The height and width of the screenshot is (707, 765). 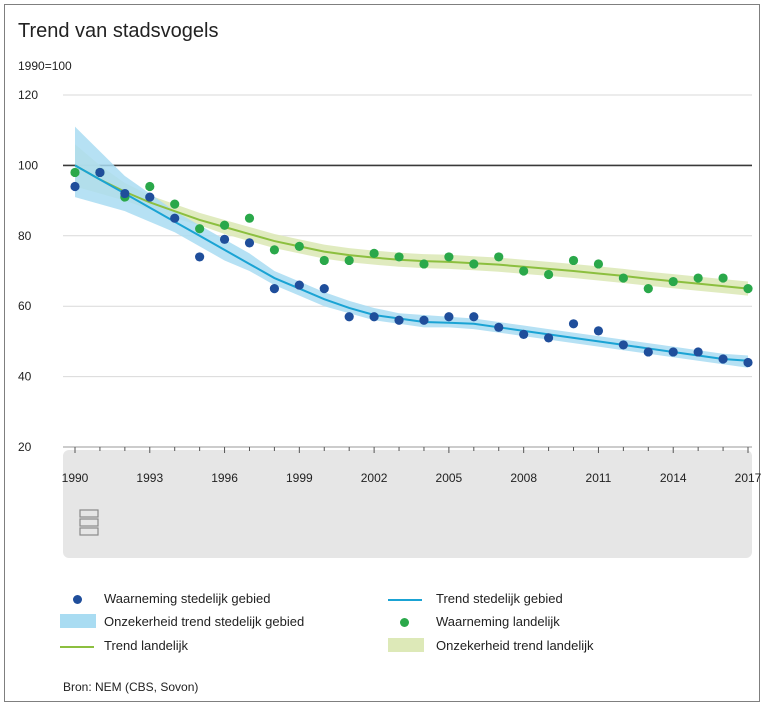 What do you see at coordinates (673, 478) in the screenshot?
I see `x-tick-label: 2014` at bounding box center [673, 478].